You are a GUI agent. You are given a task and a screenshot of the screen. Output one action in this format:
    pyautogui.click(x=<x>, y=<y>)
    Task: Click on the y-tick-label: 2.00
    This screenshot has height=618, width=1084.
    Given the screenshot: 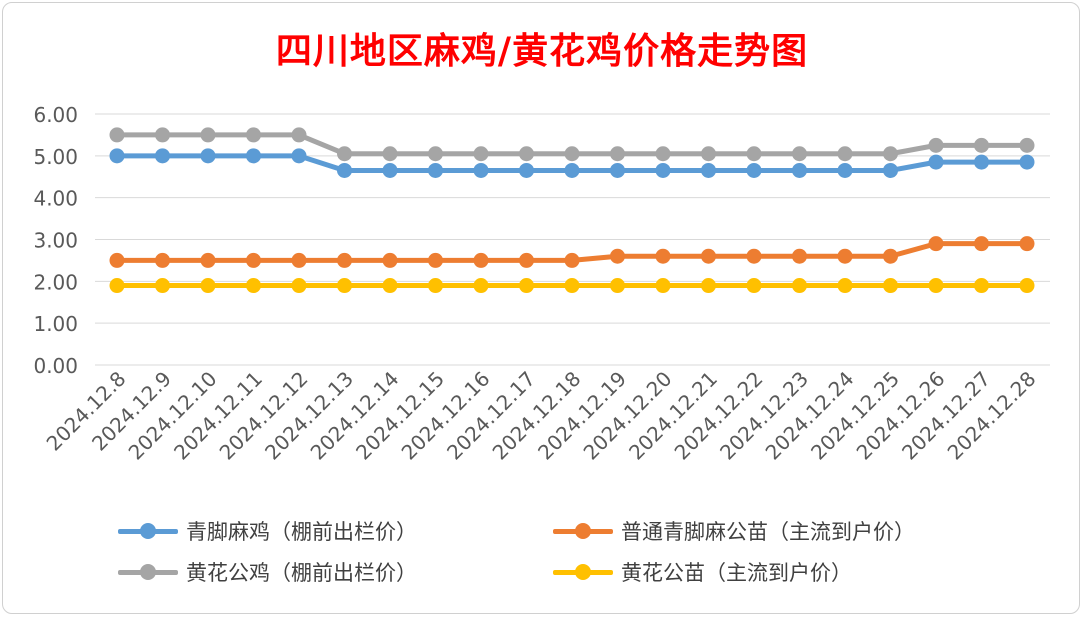 What is the action you would take?
    pyautogui.click(x=55, y=282)
    